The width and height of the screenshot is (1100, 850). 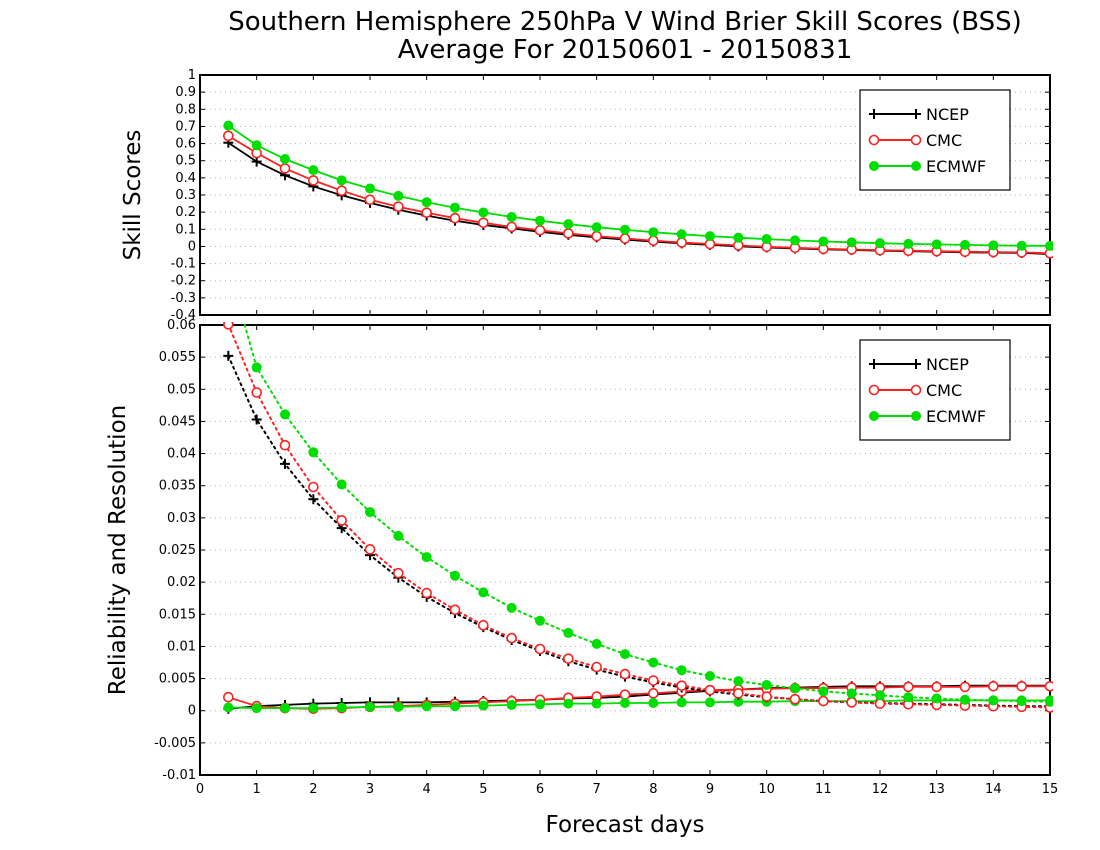 What do you see at coordinates (880, 789) in the screenshot?
I see `x-tick-label: 12` at bounding box center [880, 789].